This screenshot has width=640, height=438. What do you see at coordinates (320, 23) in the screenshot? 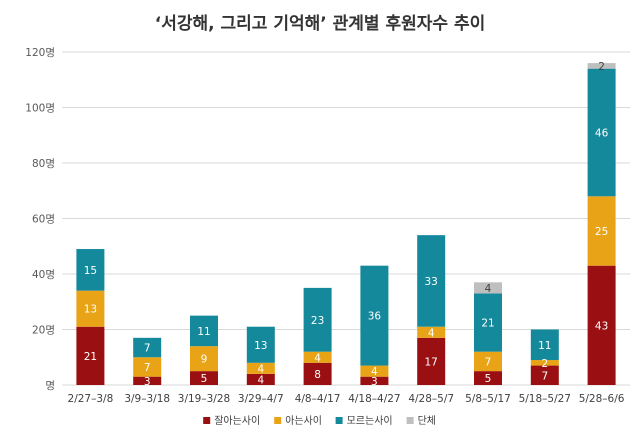
I see `chart-title: ‘서강해, 그리고 기억해’ 관계별 후원자수 추이` at bounding box center [320, 23].